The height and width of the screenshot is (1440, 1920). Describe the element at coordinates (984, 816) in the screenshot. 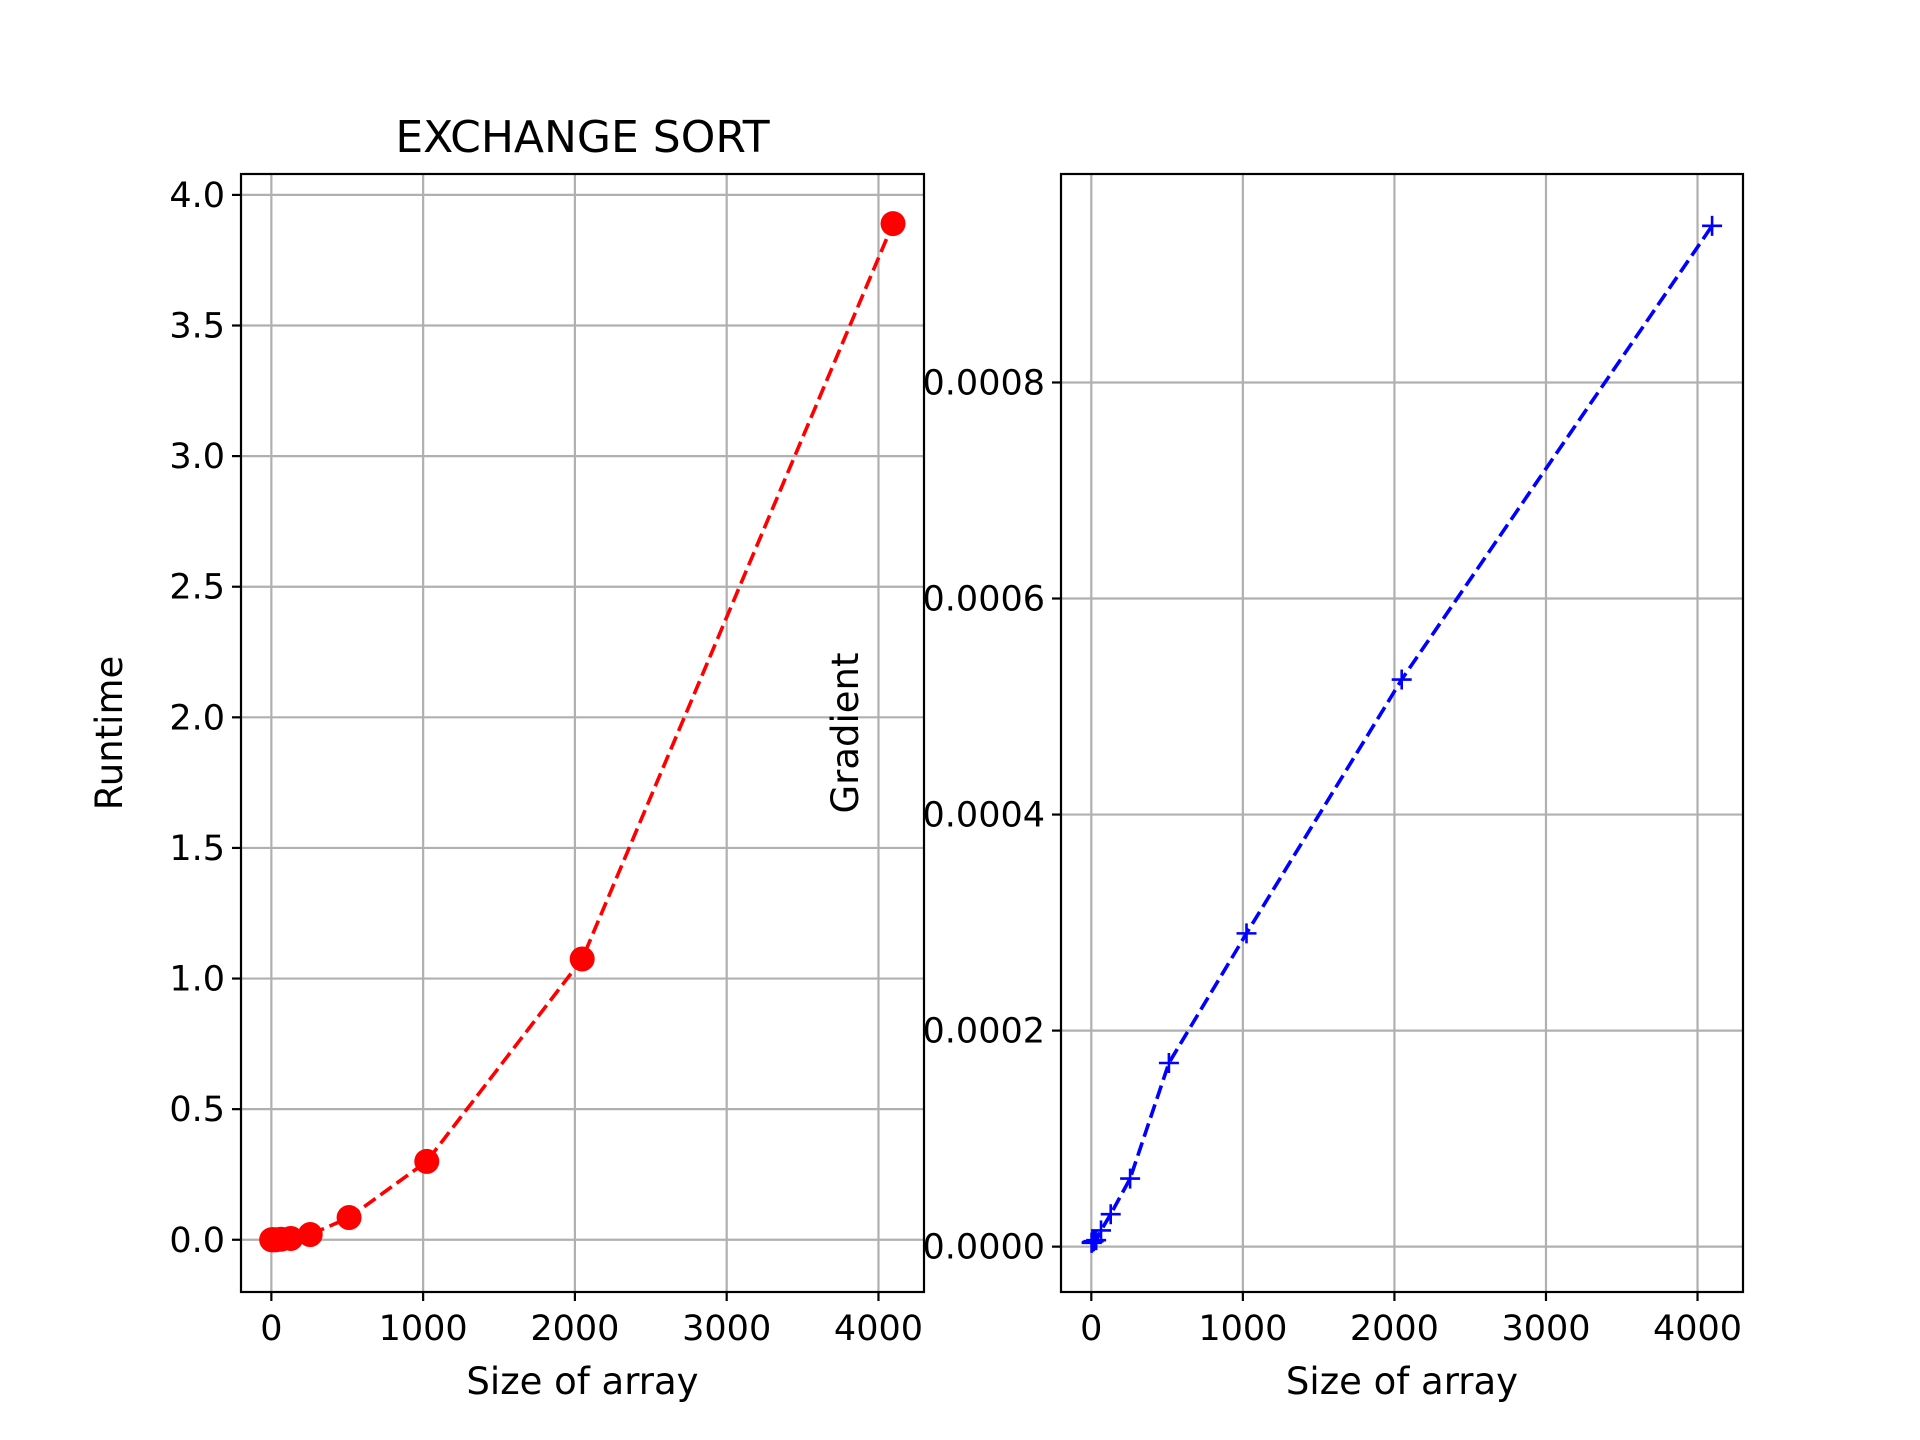

I see `y-tick-label: 0.0004` at that location.